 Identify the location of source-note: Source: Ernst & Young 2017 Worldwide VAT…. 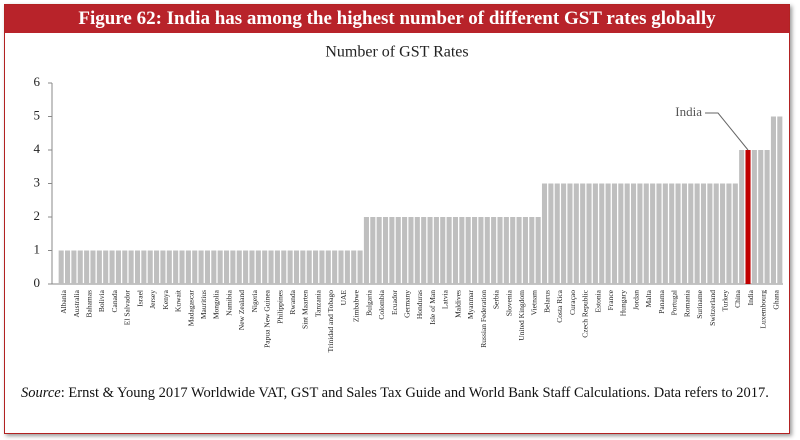
(401, 393).